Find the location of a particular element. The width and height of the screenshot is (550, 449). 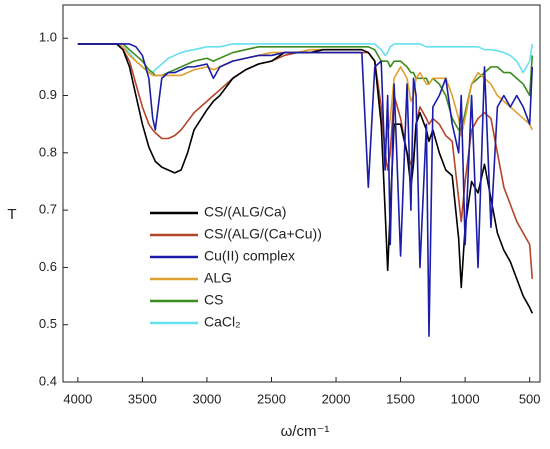

x-tick-label: 3500 is located at coordinates (142, 398).